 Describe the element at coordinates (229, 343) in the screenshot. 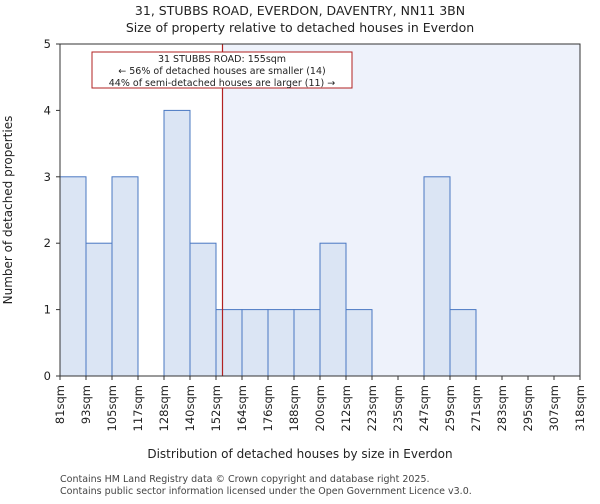

I see `bar-152sqm` at that location.